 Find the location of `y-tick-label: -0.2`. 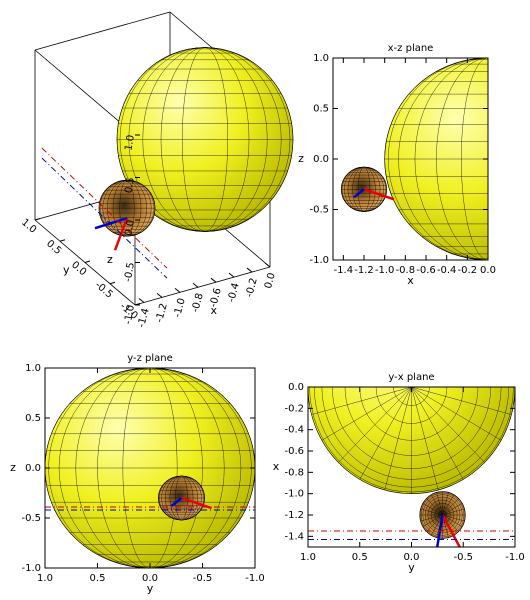

y-tick-label: -0.2 is located at coordinates (294, 408).